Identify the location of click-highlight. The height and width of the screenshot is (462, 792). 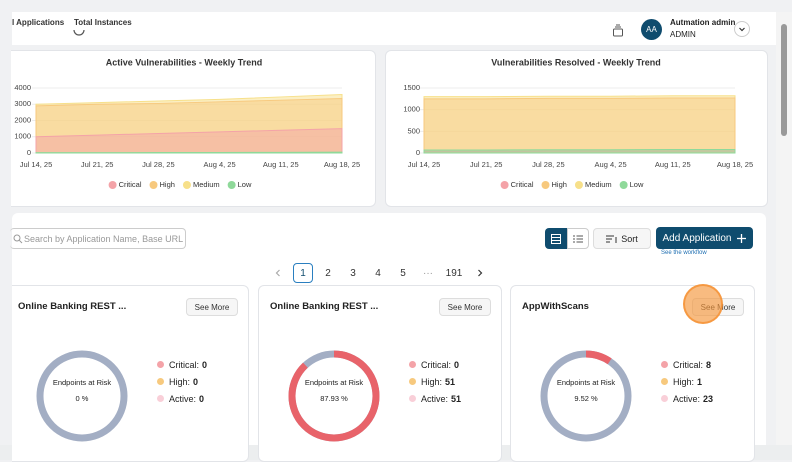
(703, 304).